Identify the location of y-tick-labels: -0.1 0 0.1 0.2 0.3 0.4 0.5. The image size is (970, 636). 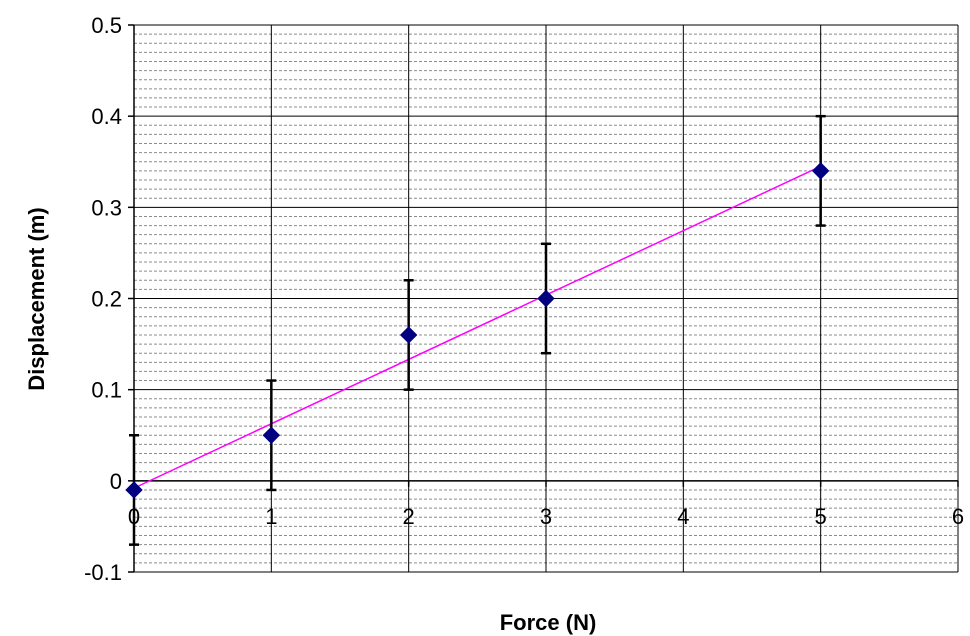
(103, 299).